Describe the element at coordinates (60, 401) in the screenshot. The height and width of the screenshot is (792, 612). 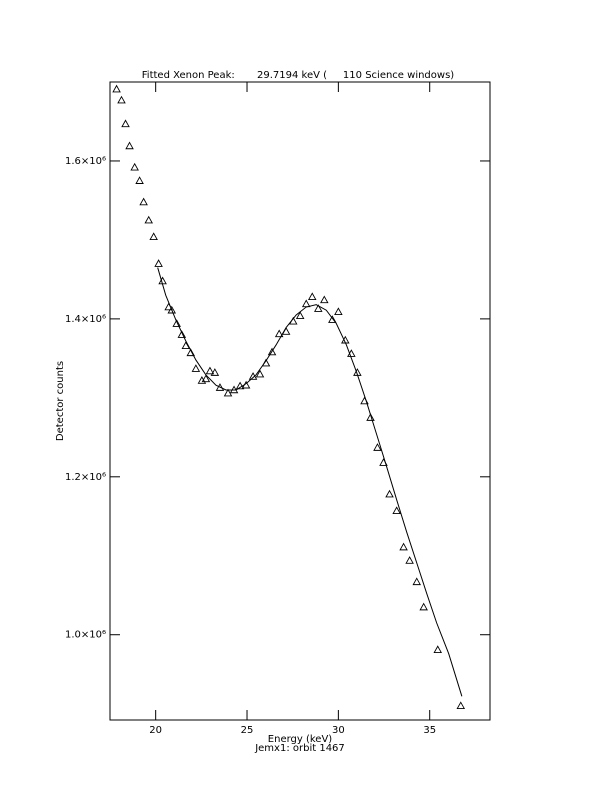
I see `y-axis-label: Detector counts` at that location.